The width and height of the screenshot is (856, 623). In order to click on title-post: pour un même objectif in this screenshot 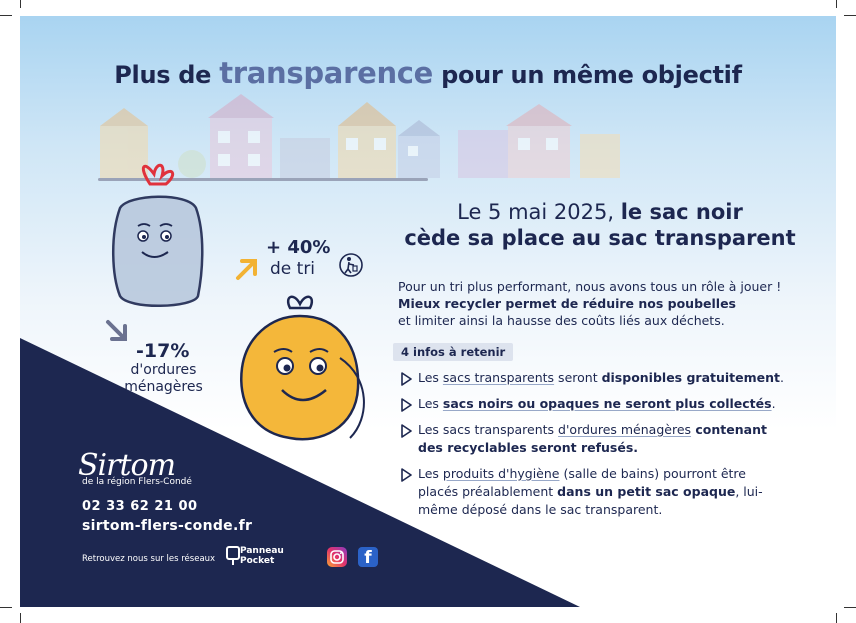, I will do `click(587, 75)`.